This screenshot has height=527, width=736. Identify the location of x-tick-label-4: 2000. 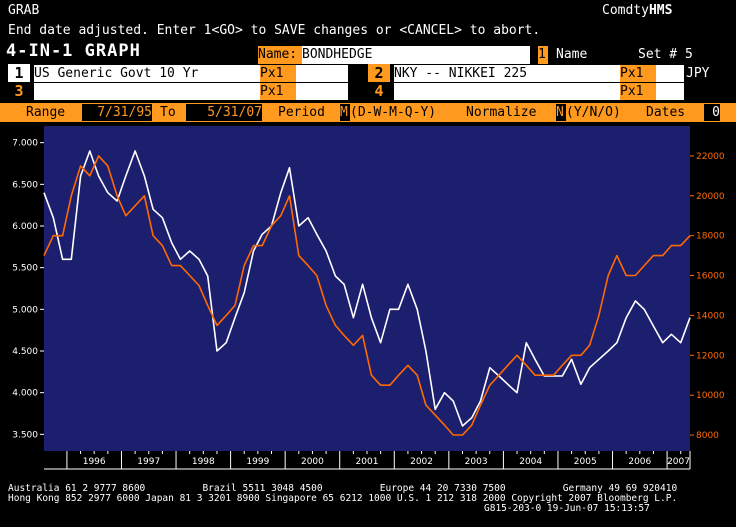
(312, 462).